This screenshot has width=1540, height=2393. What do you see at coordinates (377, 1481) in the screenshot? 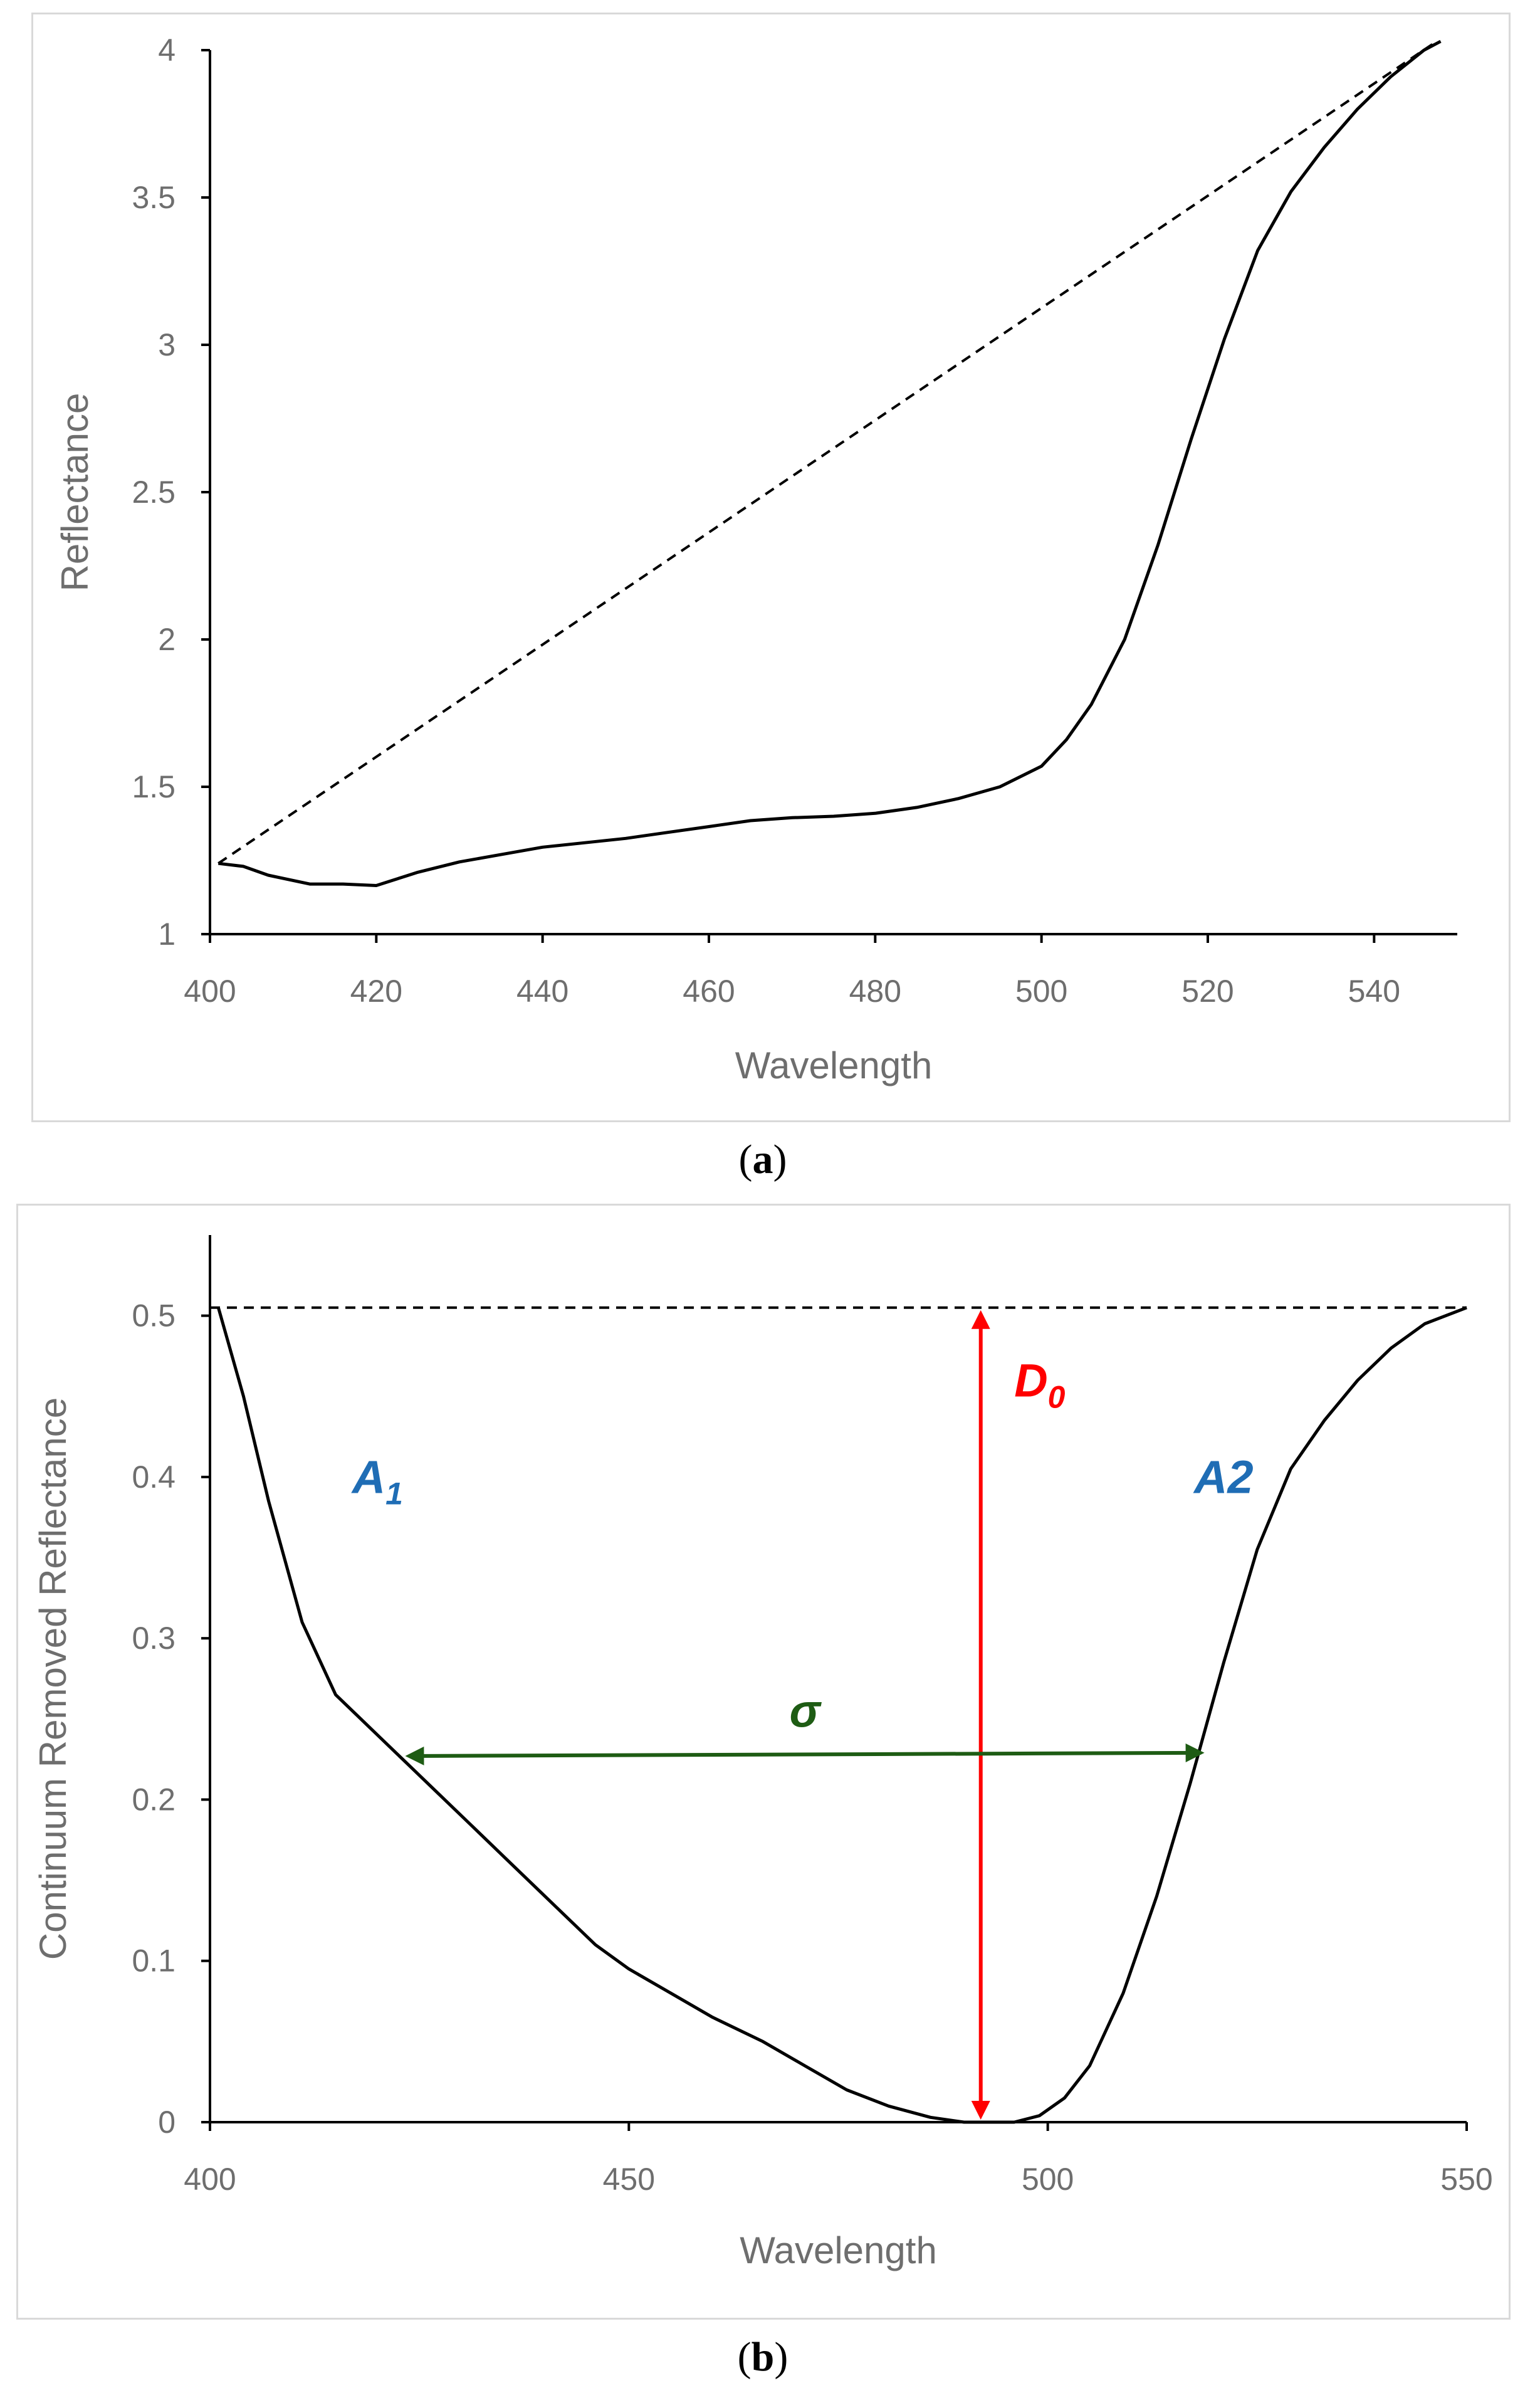
I see `area-left-label: A1` at bounding box center [377, 1481].